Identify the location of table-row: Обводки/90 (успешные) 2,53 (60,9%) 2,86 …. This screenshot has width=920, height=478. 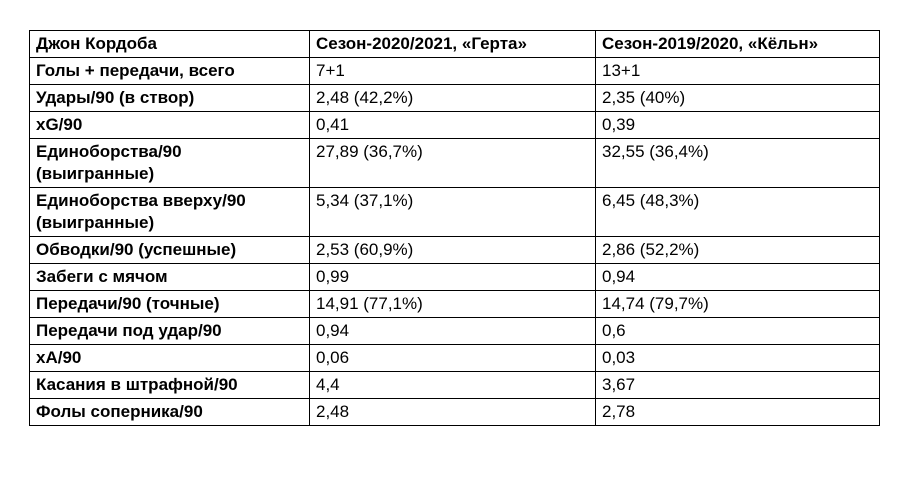
(454, 250).